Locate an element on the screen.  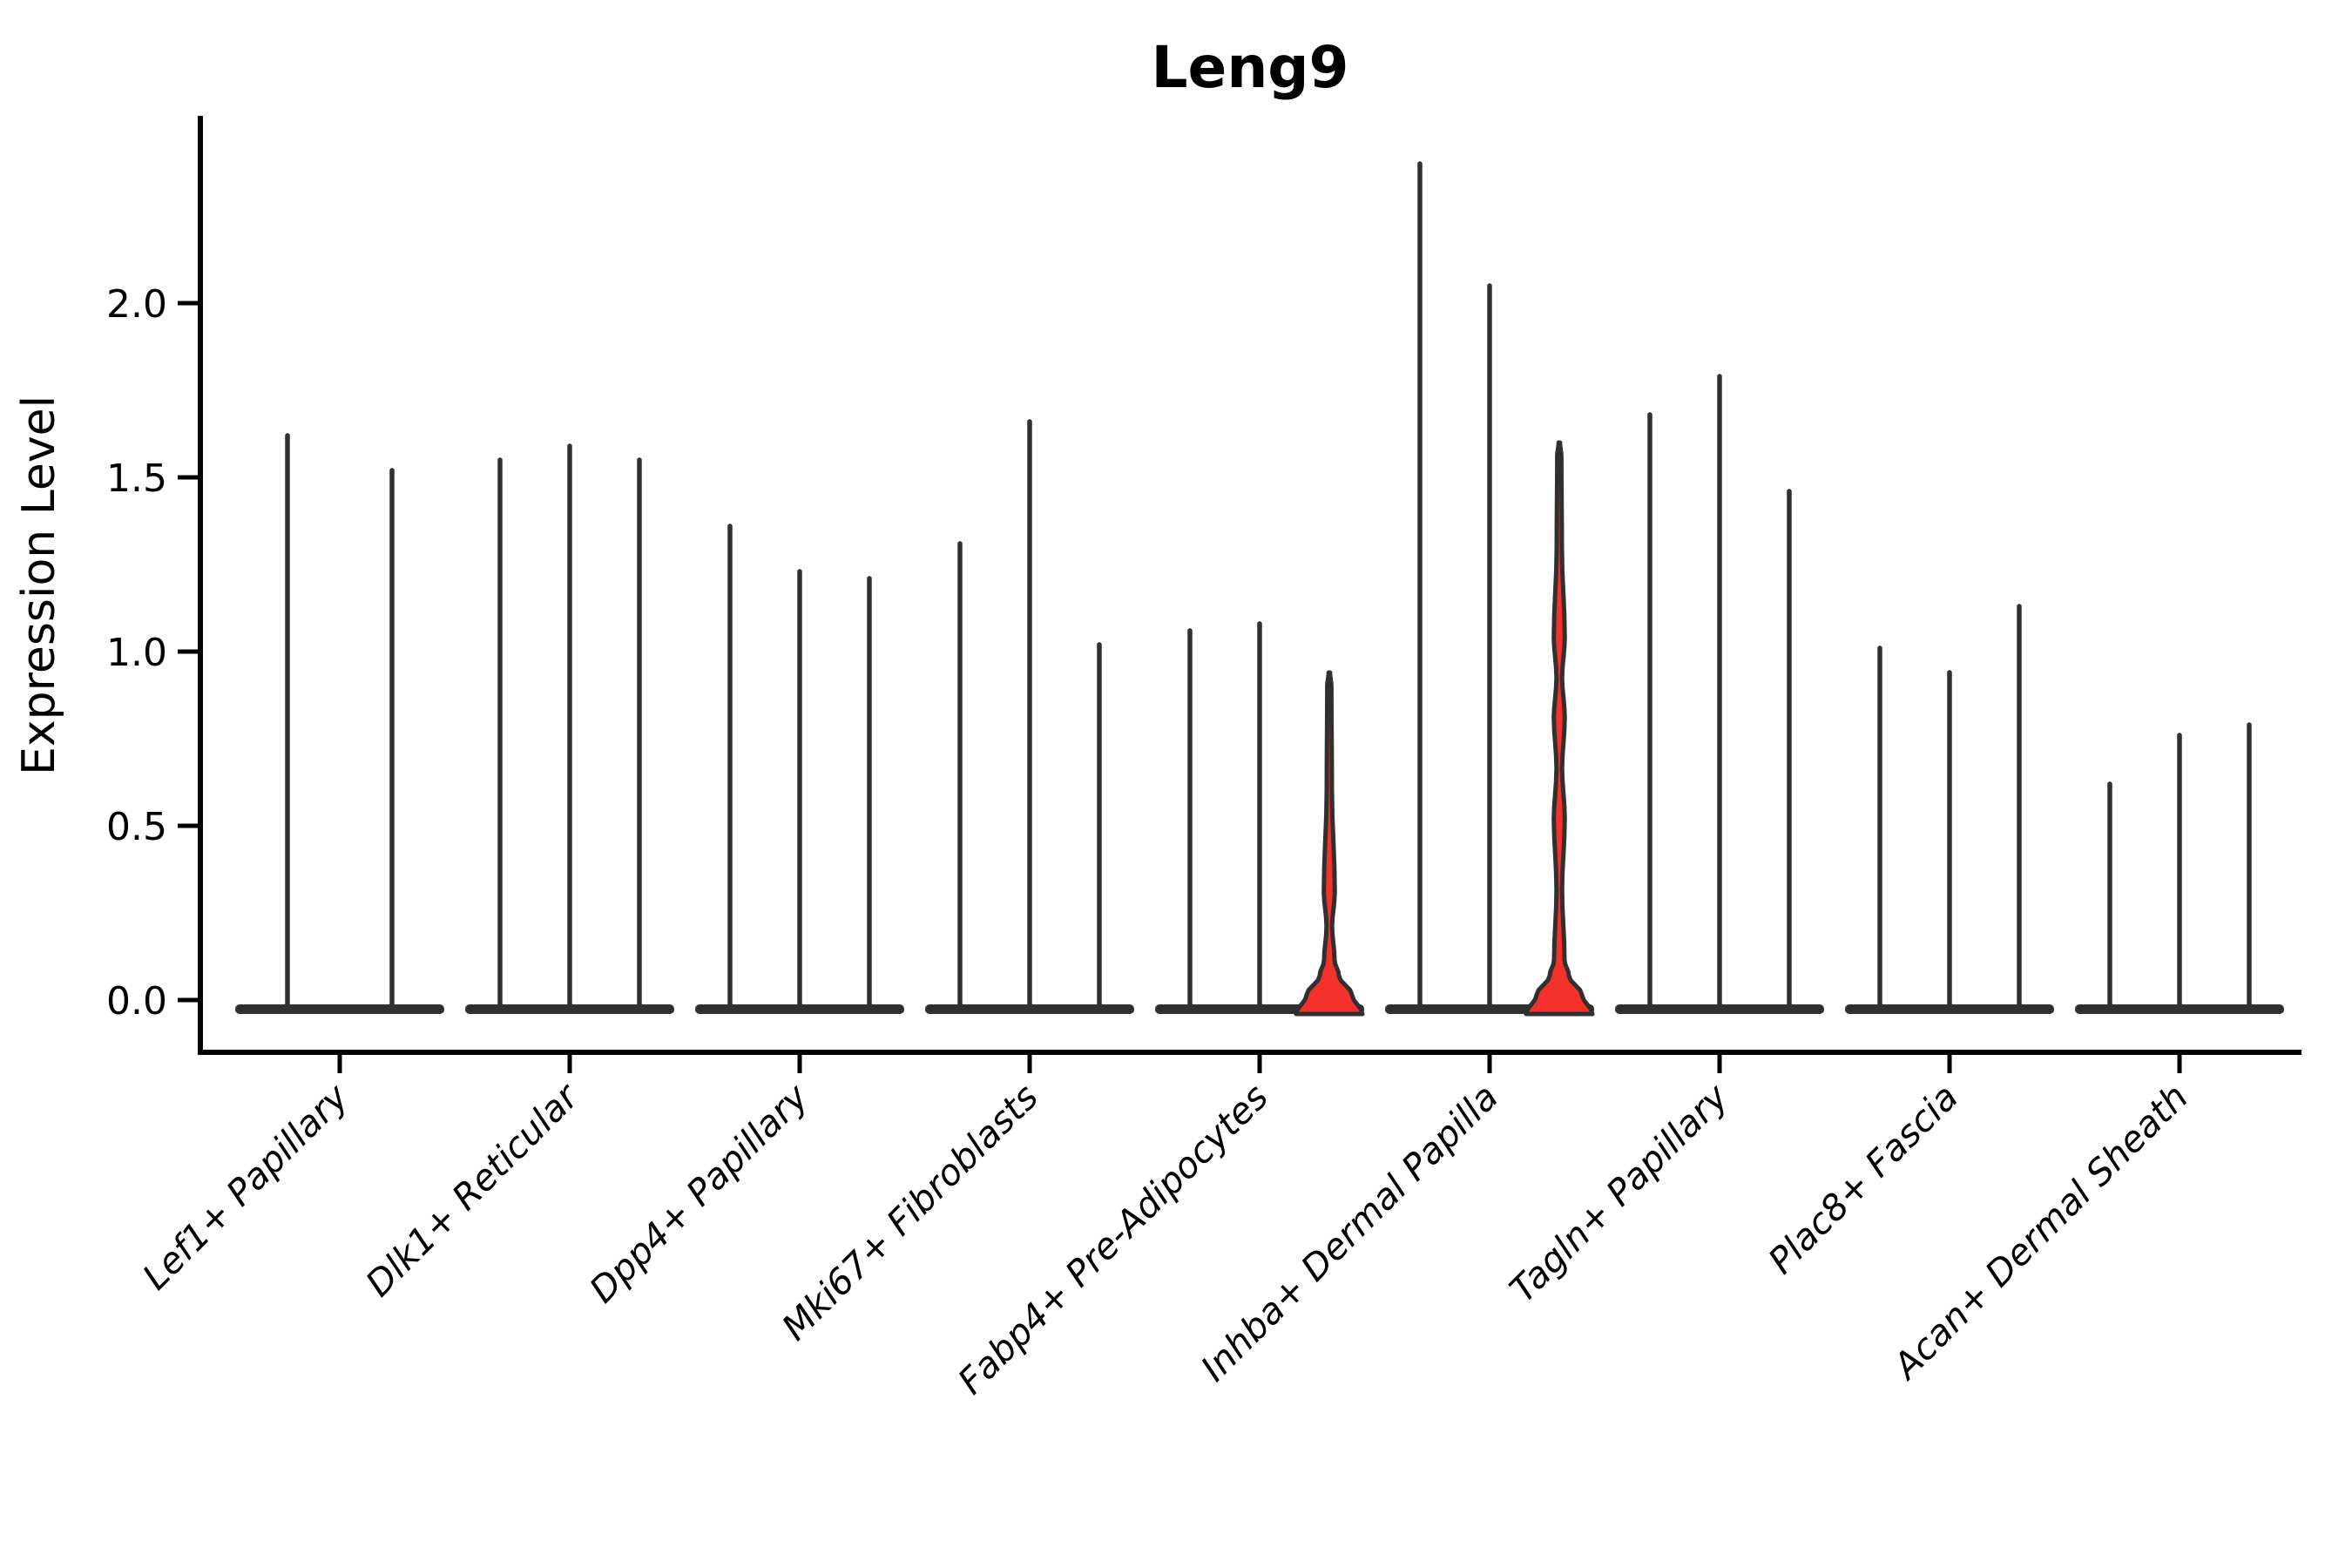
x-tick-label: Dlk1+ Reticular is located at coordinates (473, 1190).